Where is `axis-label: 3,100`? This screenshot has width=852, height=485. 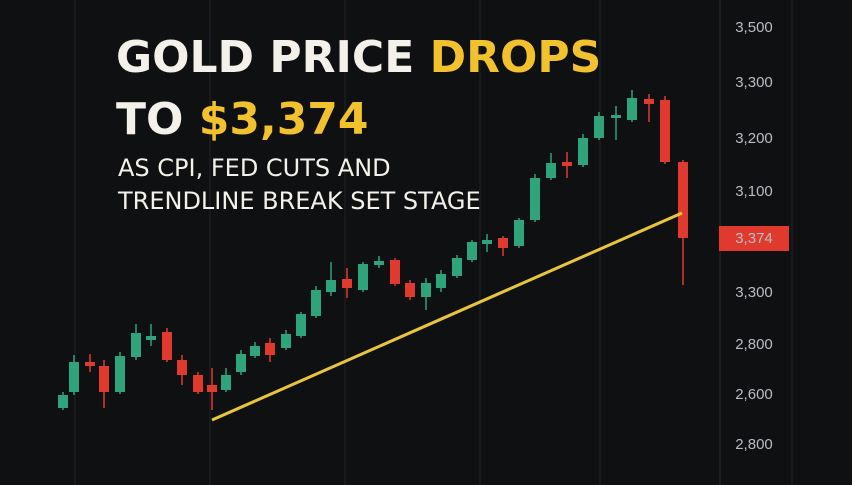 axis-label: 3,100 is located at coordinates (754, 191).